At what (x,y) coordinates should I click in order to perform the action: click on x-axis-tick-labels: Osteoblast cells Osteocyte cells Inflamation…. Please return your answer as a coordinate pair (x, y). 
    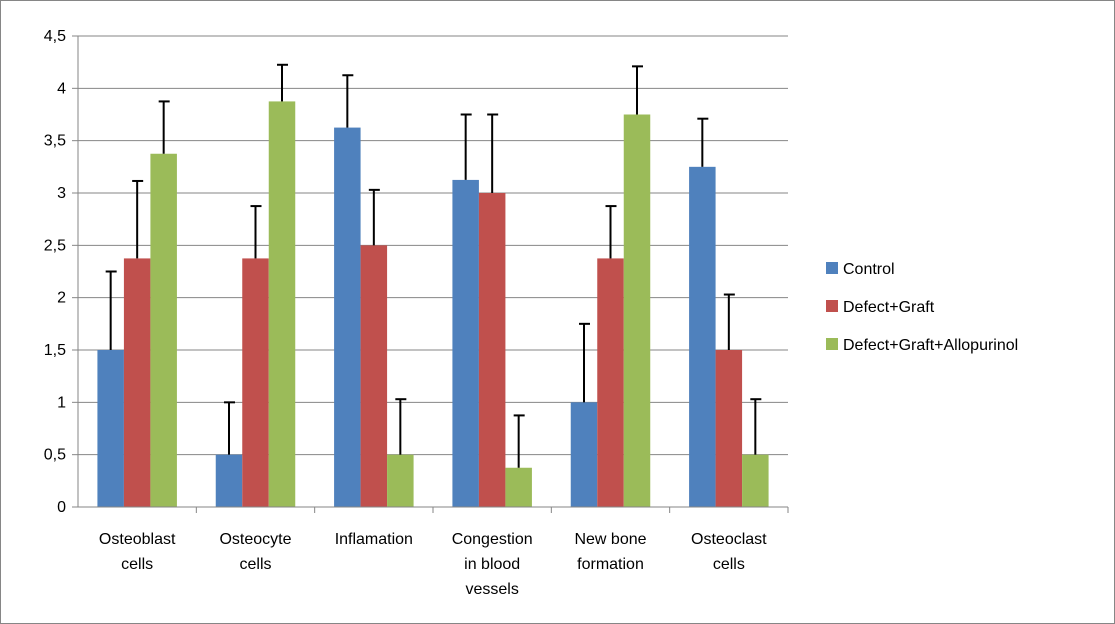
    Looking at the image, I should click on (433, 564).